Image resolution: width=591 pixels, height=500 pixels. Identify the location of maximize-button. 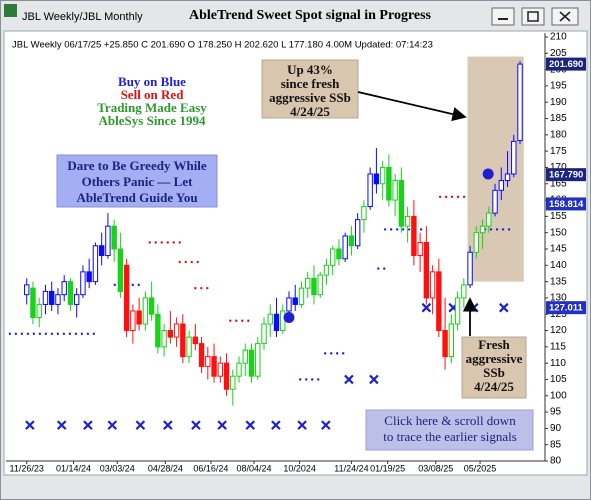
(533, 16).